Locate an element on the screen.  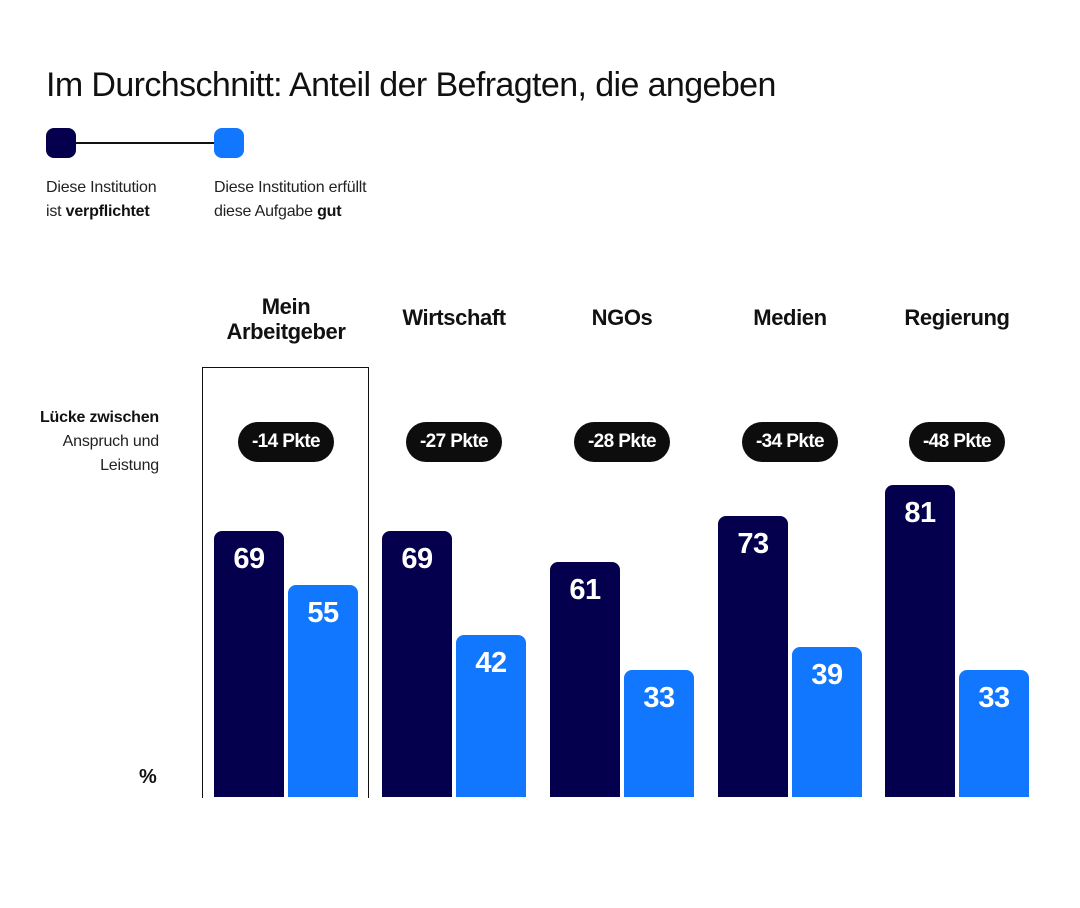
category-label-line: Medien is located at coordinates (790, 317).